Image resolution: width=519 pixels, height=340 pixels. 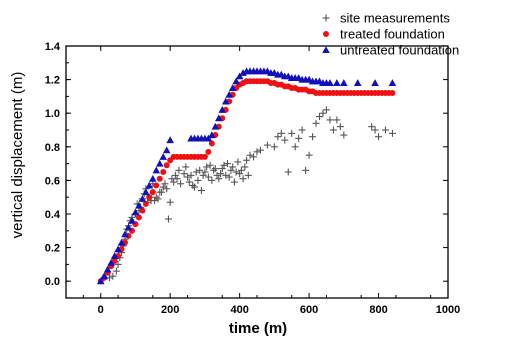 I want to click on y-axis-title: vertical displacement (m), so click(x=17, y=155).